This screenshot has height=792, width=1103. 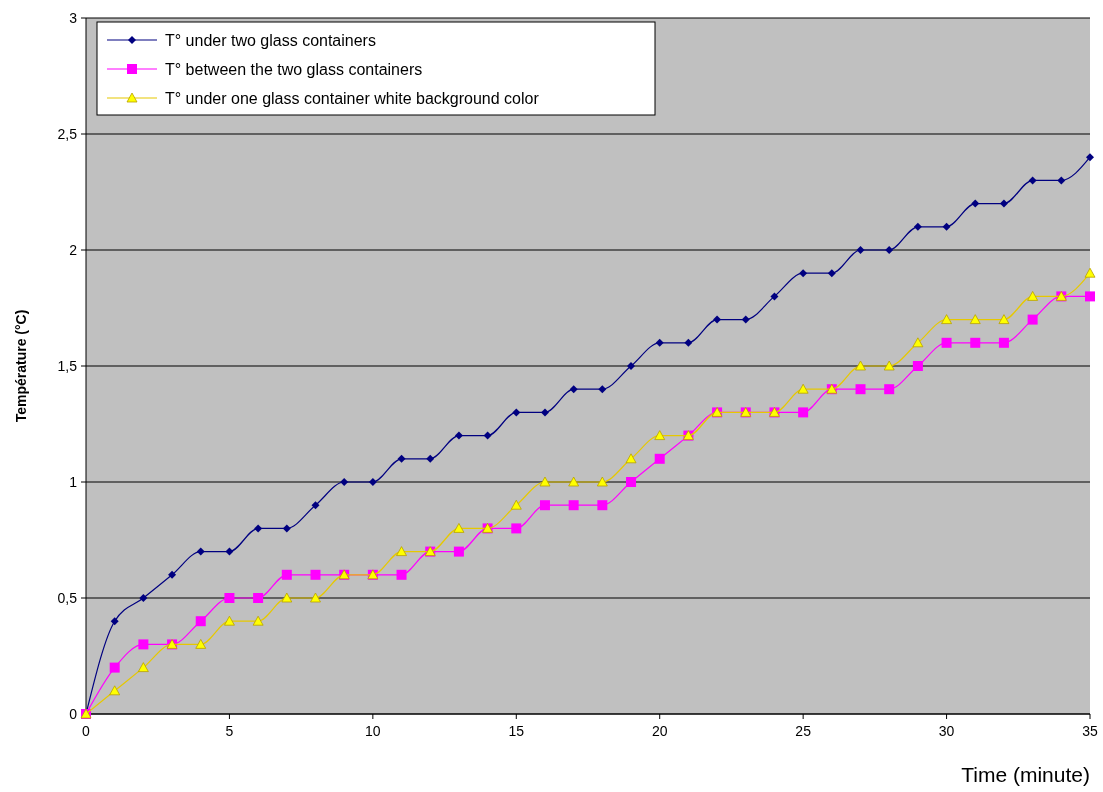 I want to click on y-tick-label: 2, so click(x=73, y=249).